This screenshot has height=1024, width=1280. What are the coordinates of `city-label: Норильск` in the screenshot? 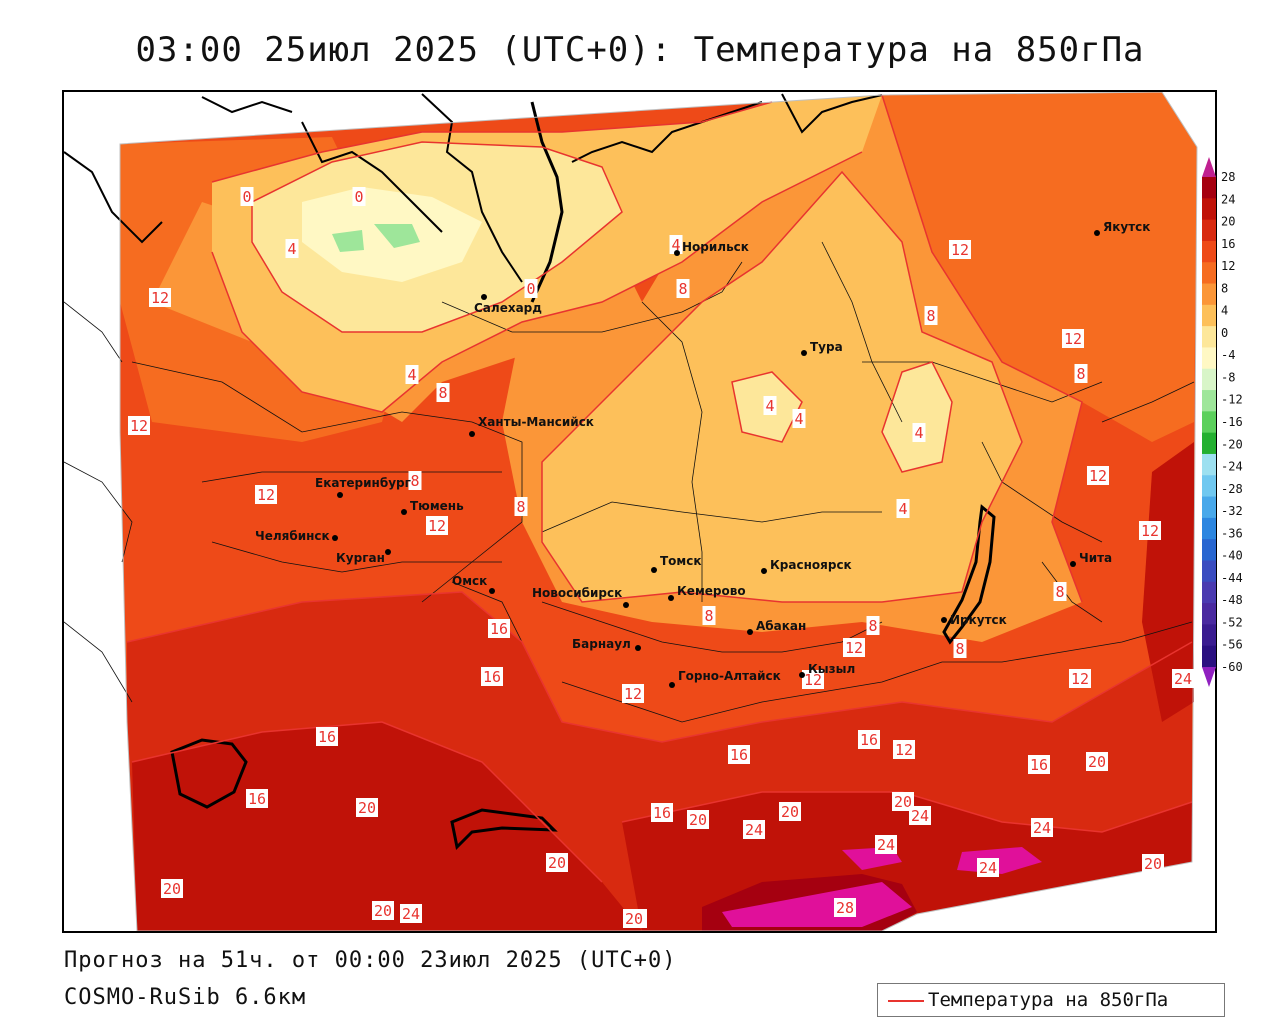 It's located at (715, 247).